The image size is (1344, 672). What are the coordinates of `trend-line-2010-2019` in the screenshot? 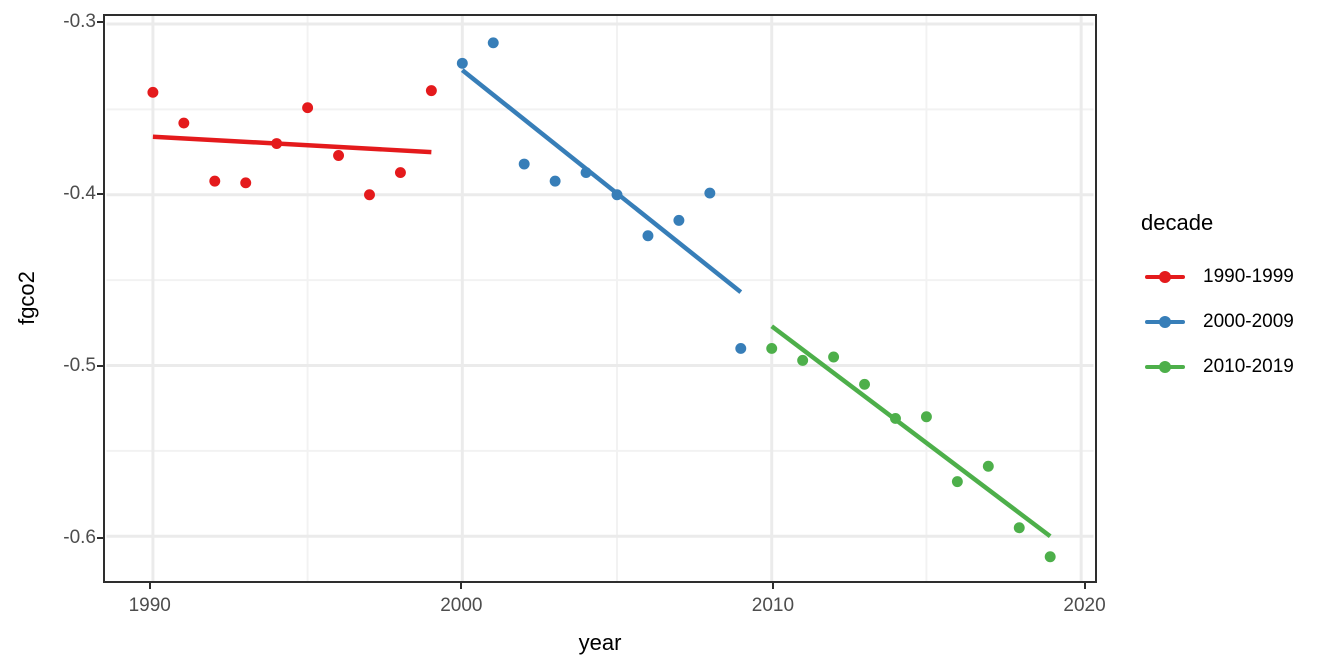 It's located at (911, 431).